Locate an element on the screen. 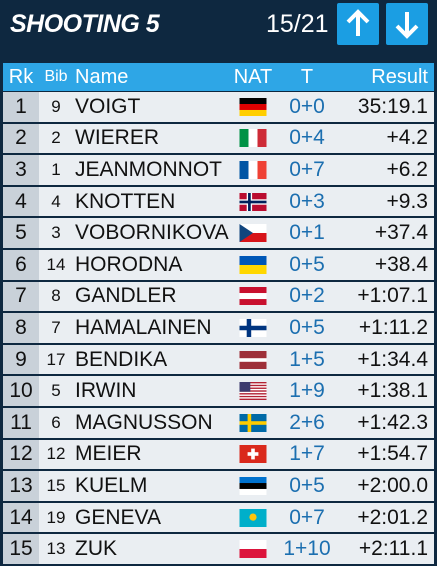 This screenshot has width=437, height=566. result-row: 5 3 VOBORNIKOVA 0+1 +37.4 is located at coordinates (218, 233).